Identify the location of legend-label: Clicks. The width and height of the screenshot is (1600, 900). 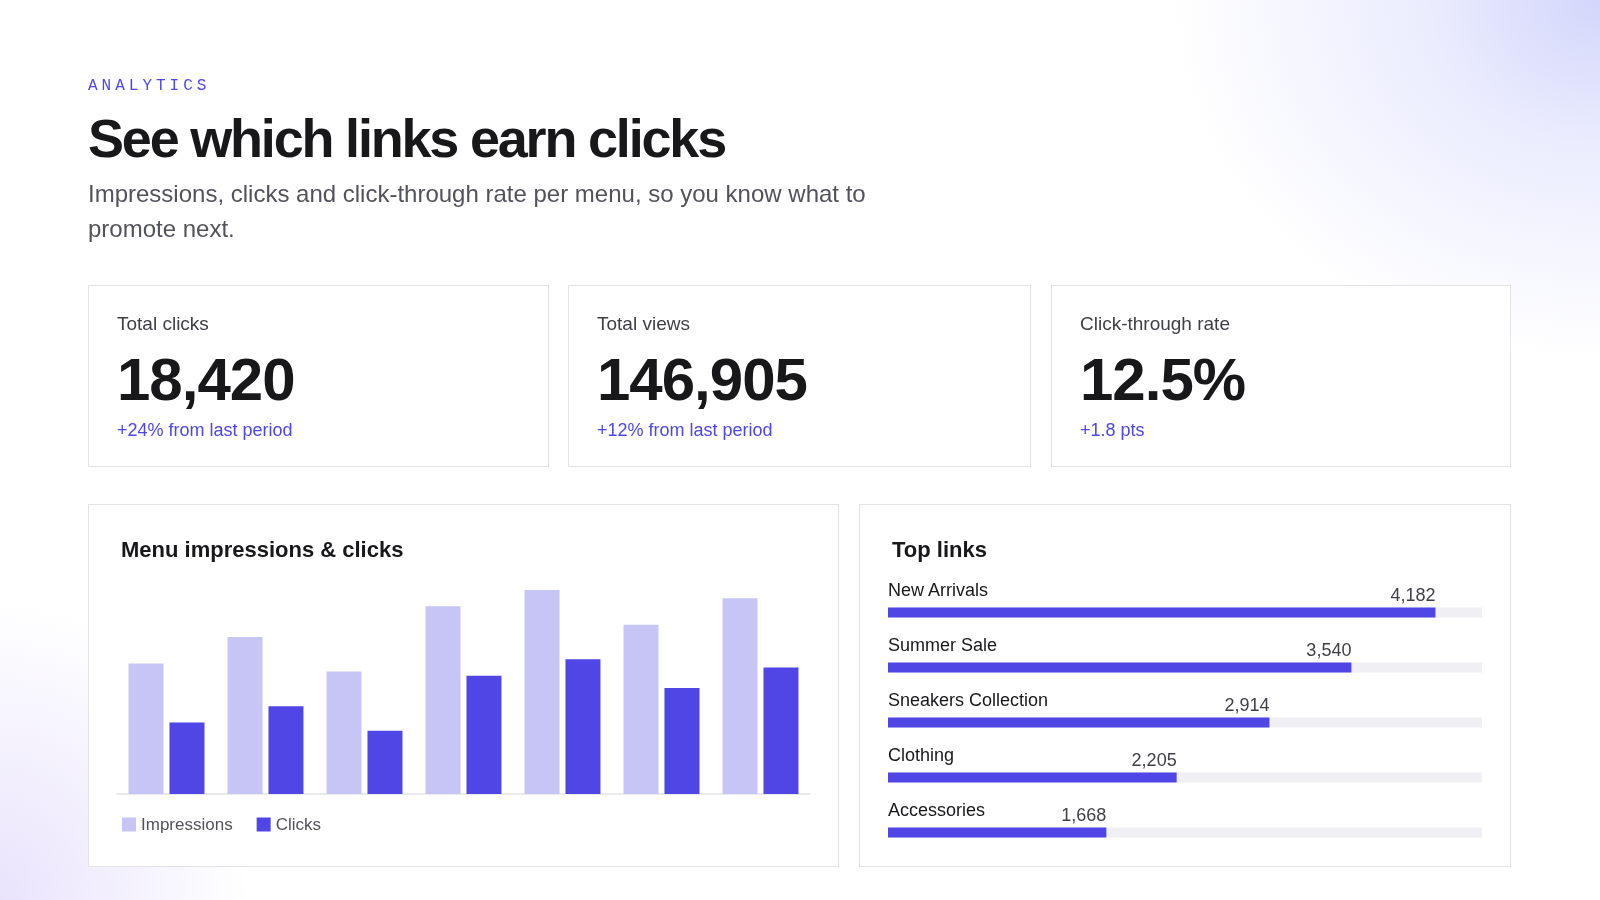
(298, 824).